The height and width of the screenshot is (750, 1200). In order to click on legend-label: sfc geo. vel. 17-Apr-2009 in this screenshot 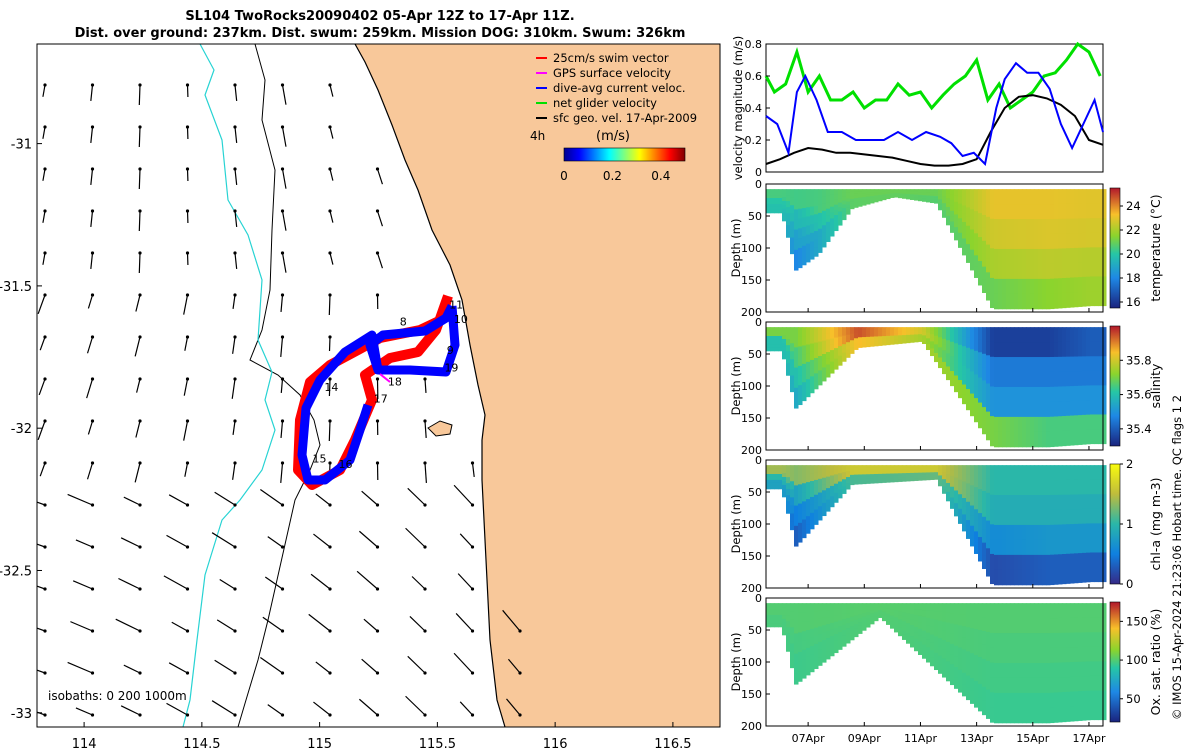, I will do `click(625, 118)`.